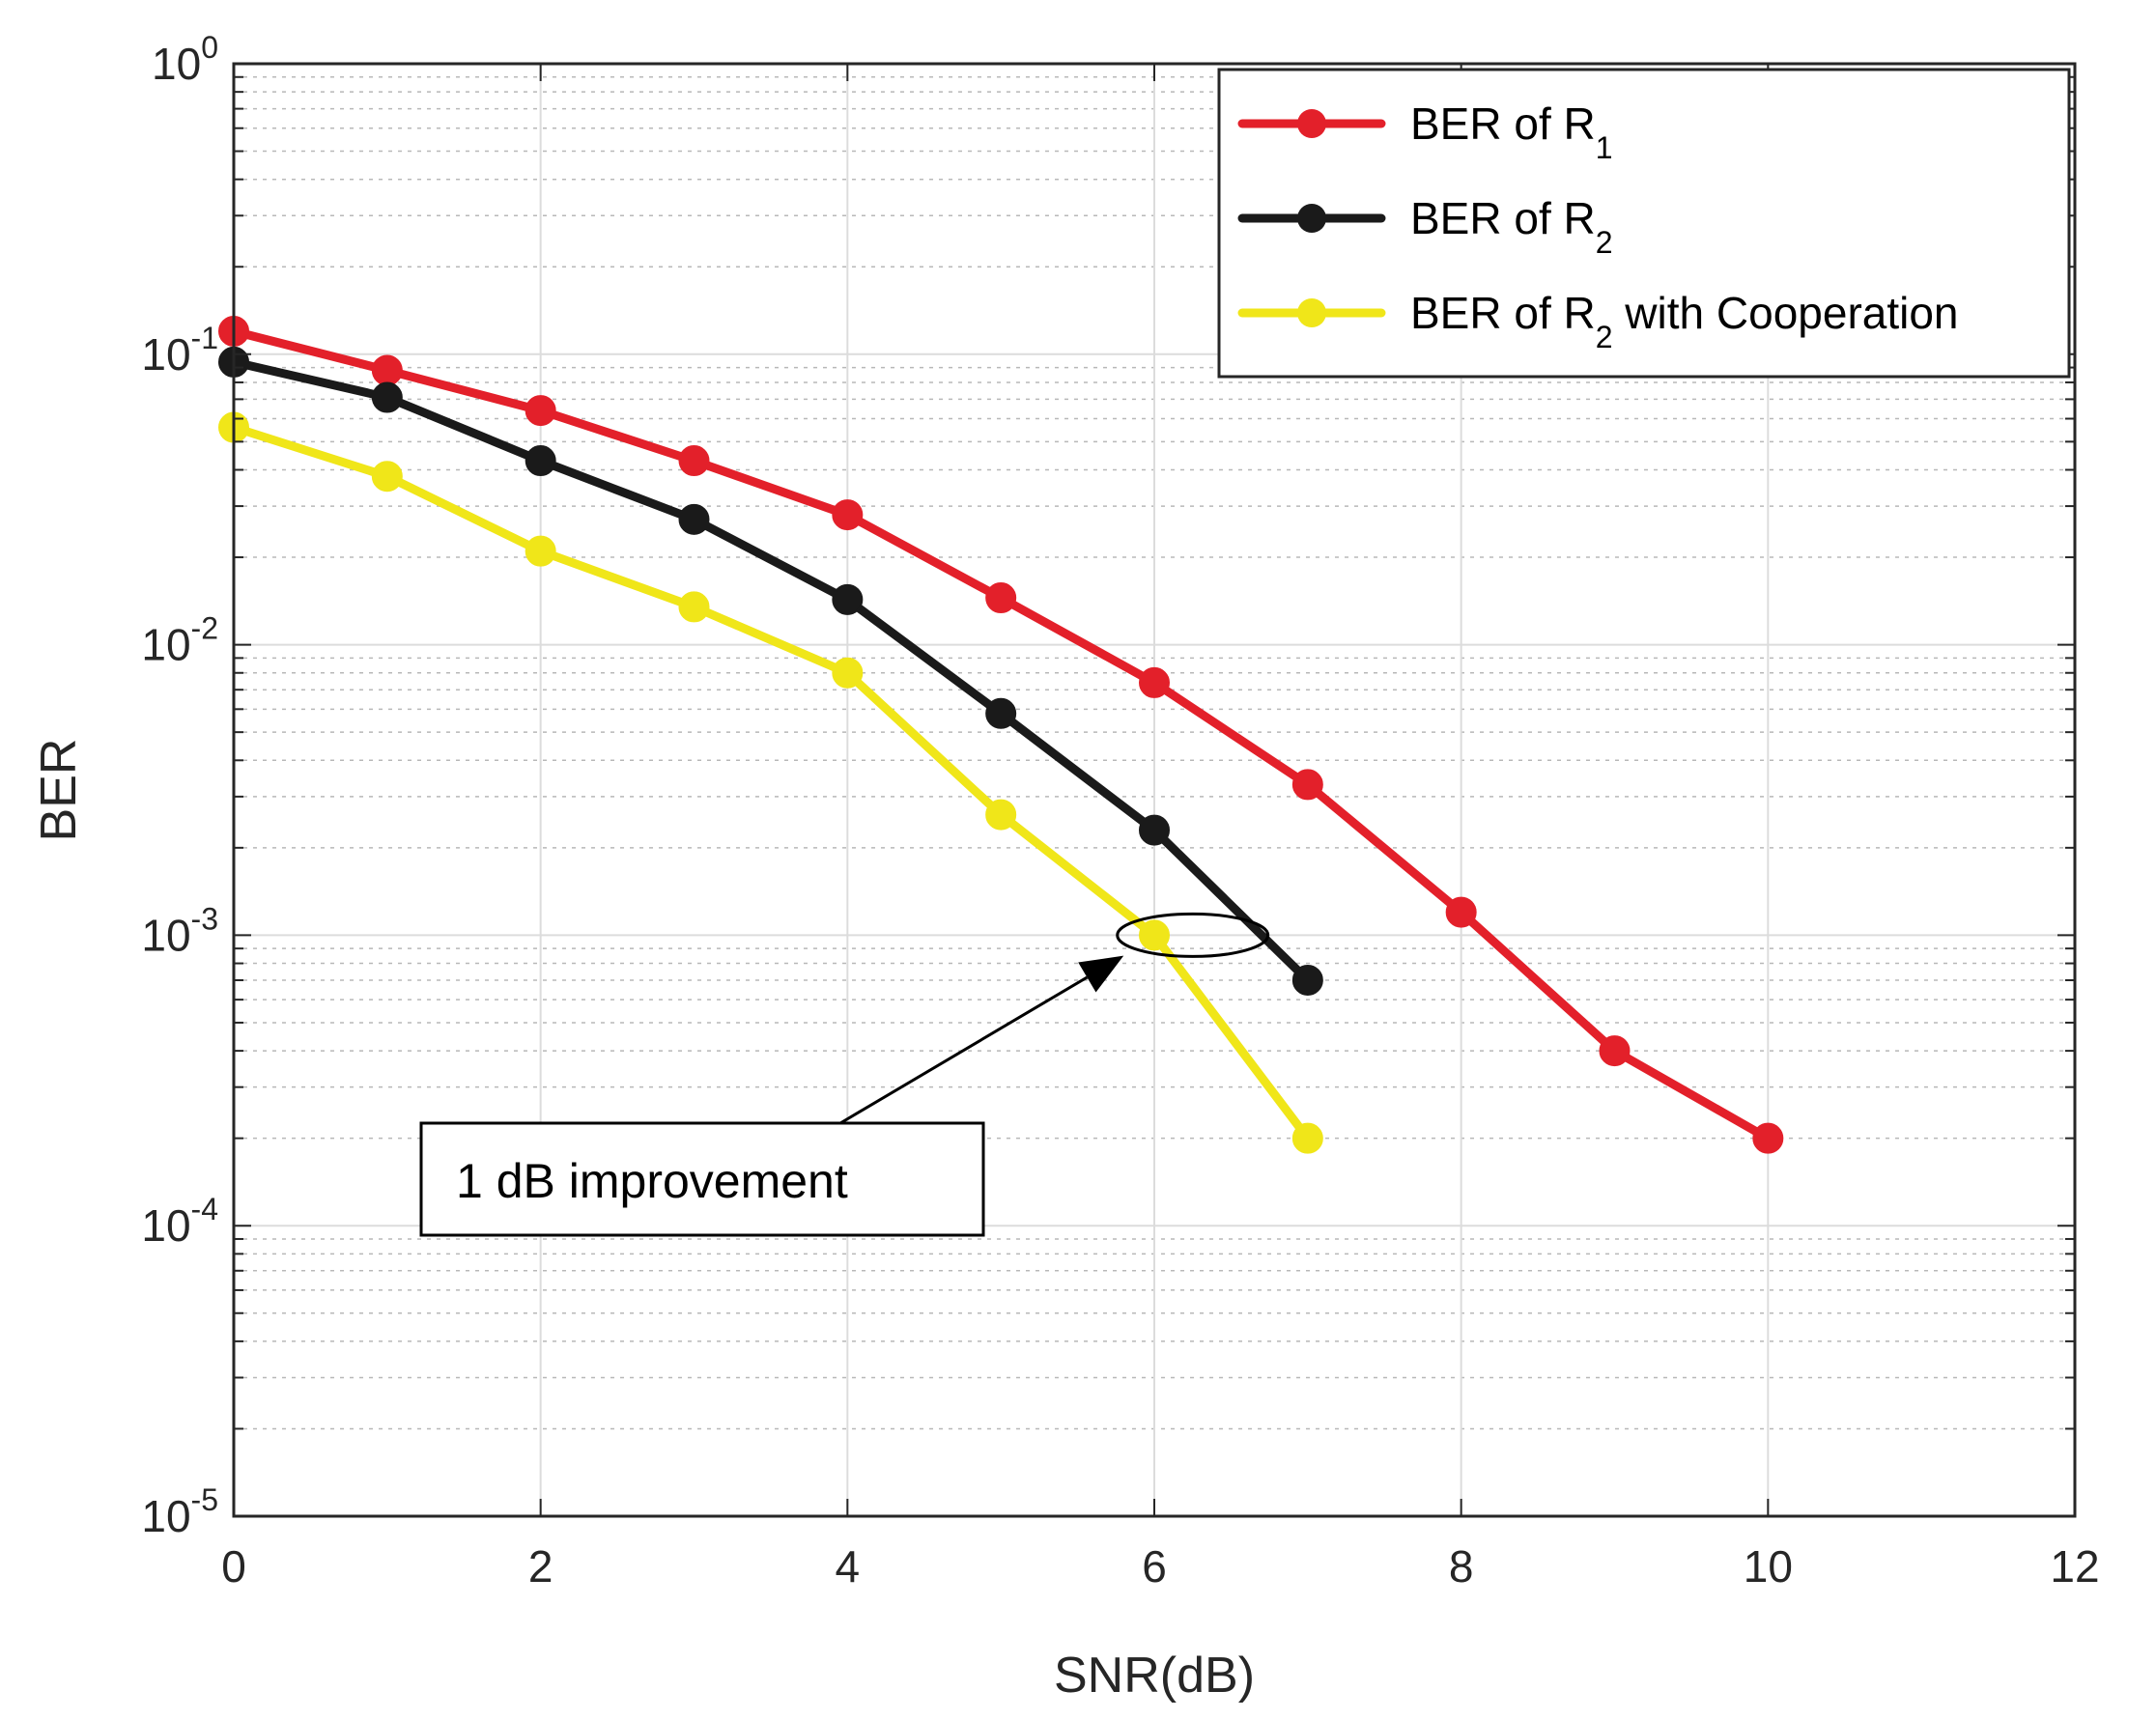  Describe the element at coordinates (964, 1050) in the screenshot. I see `annotation-arrow-line` at that location.